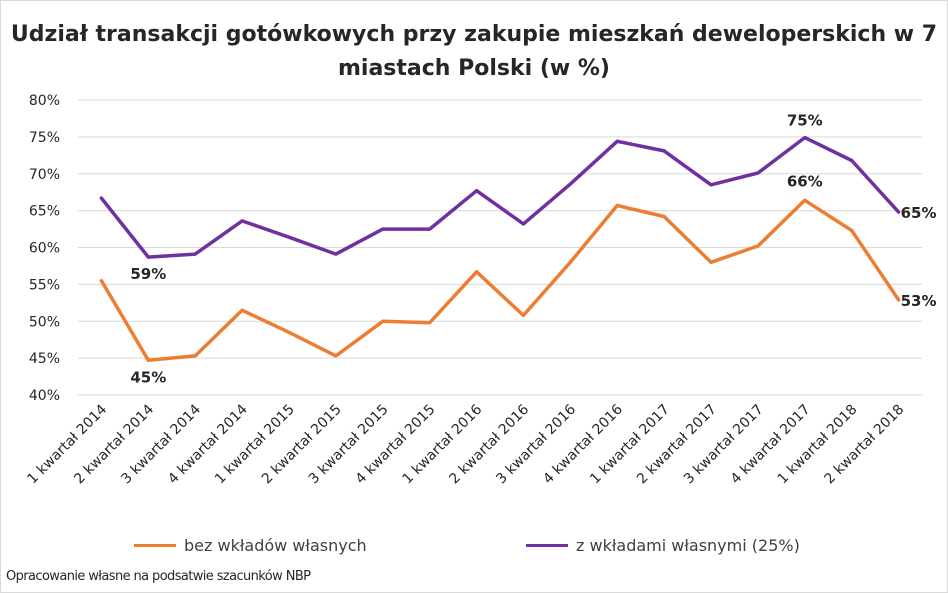  I want to click on data-label: 75%, so click(805, 121).